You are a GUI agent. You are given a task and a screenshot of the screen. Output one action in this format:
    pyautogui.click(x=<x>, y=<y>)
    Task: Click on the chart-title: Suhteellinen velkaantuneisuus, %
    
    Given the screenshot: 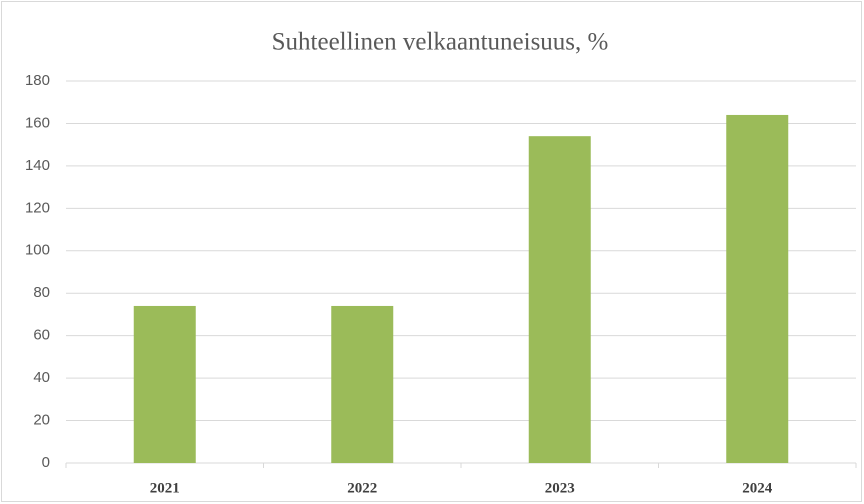 What is the action you would take?
    pyautogui.click(x=440, y=42)
    